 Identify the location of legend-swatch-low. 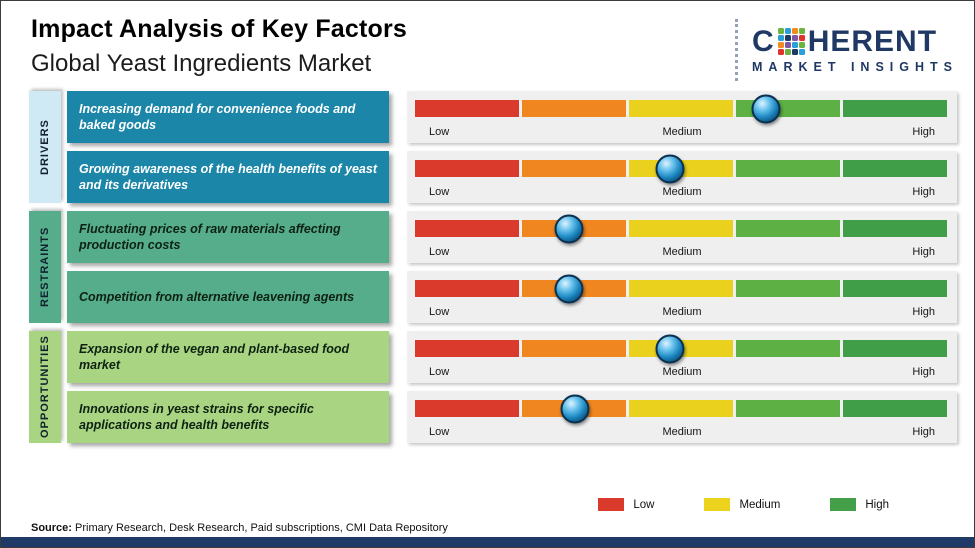
(611, 504).